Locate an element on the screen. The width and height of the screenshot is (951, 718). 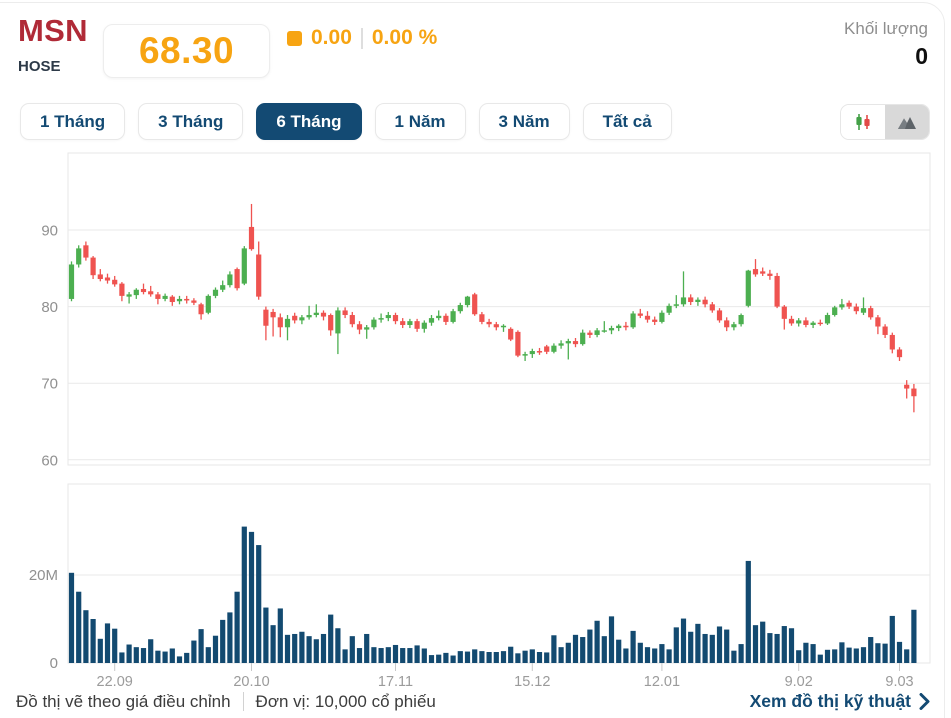
candlestick-icon is located at coordinates (863, 122).